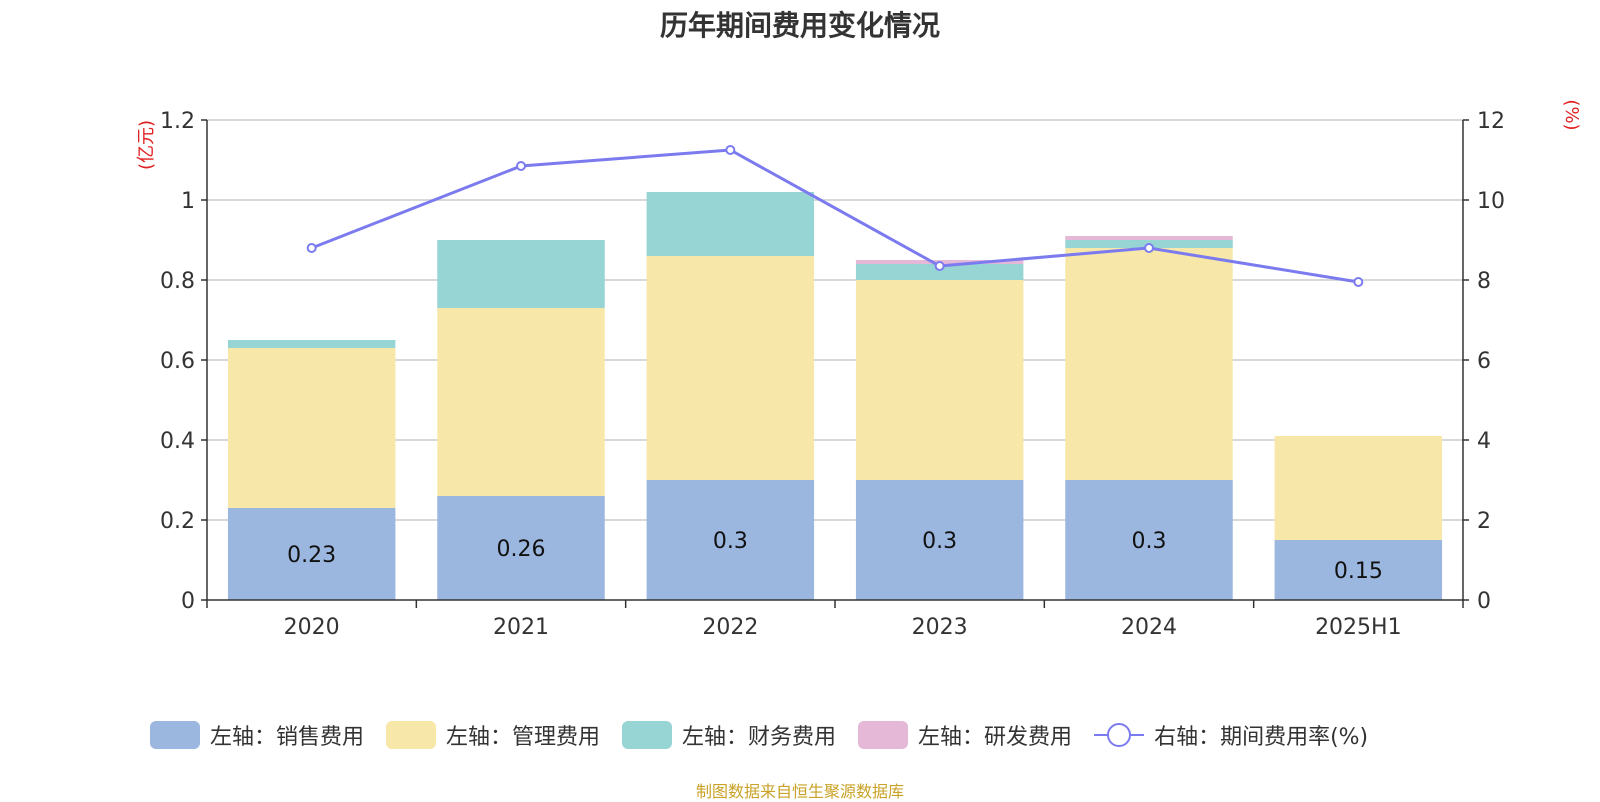 This screenshot has height=802, width=1600. I want to click on chart-title: 历年期间费用变化情况, so click(799, 25).